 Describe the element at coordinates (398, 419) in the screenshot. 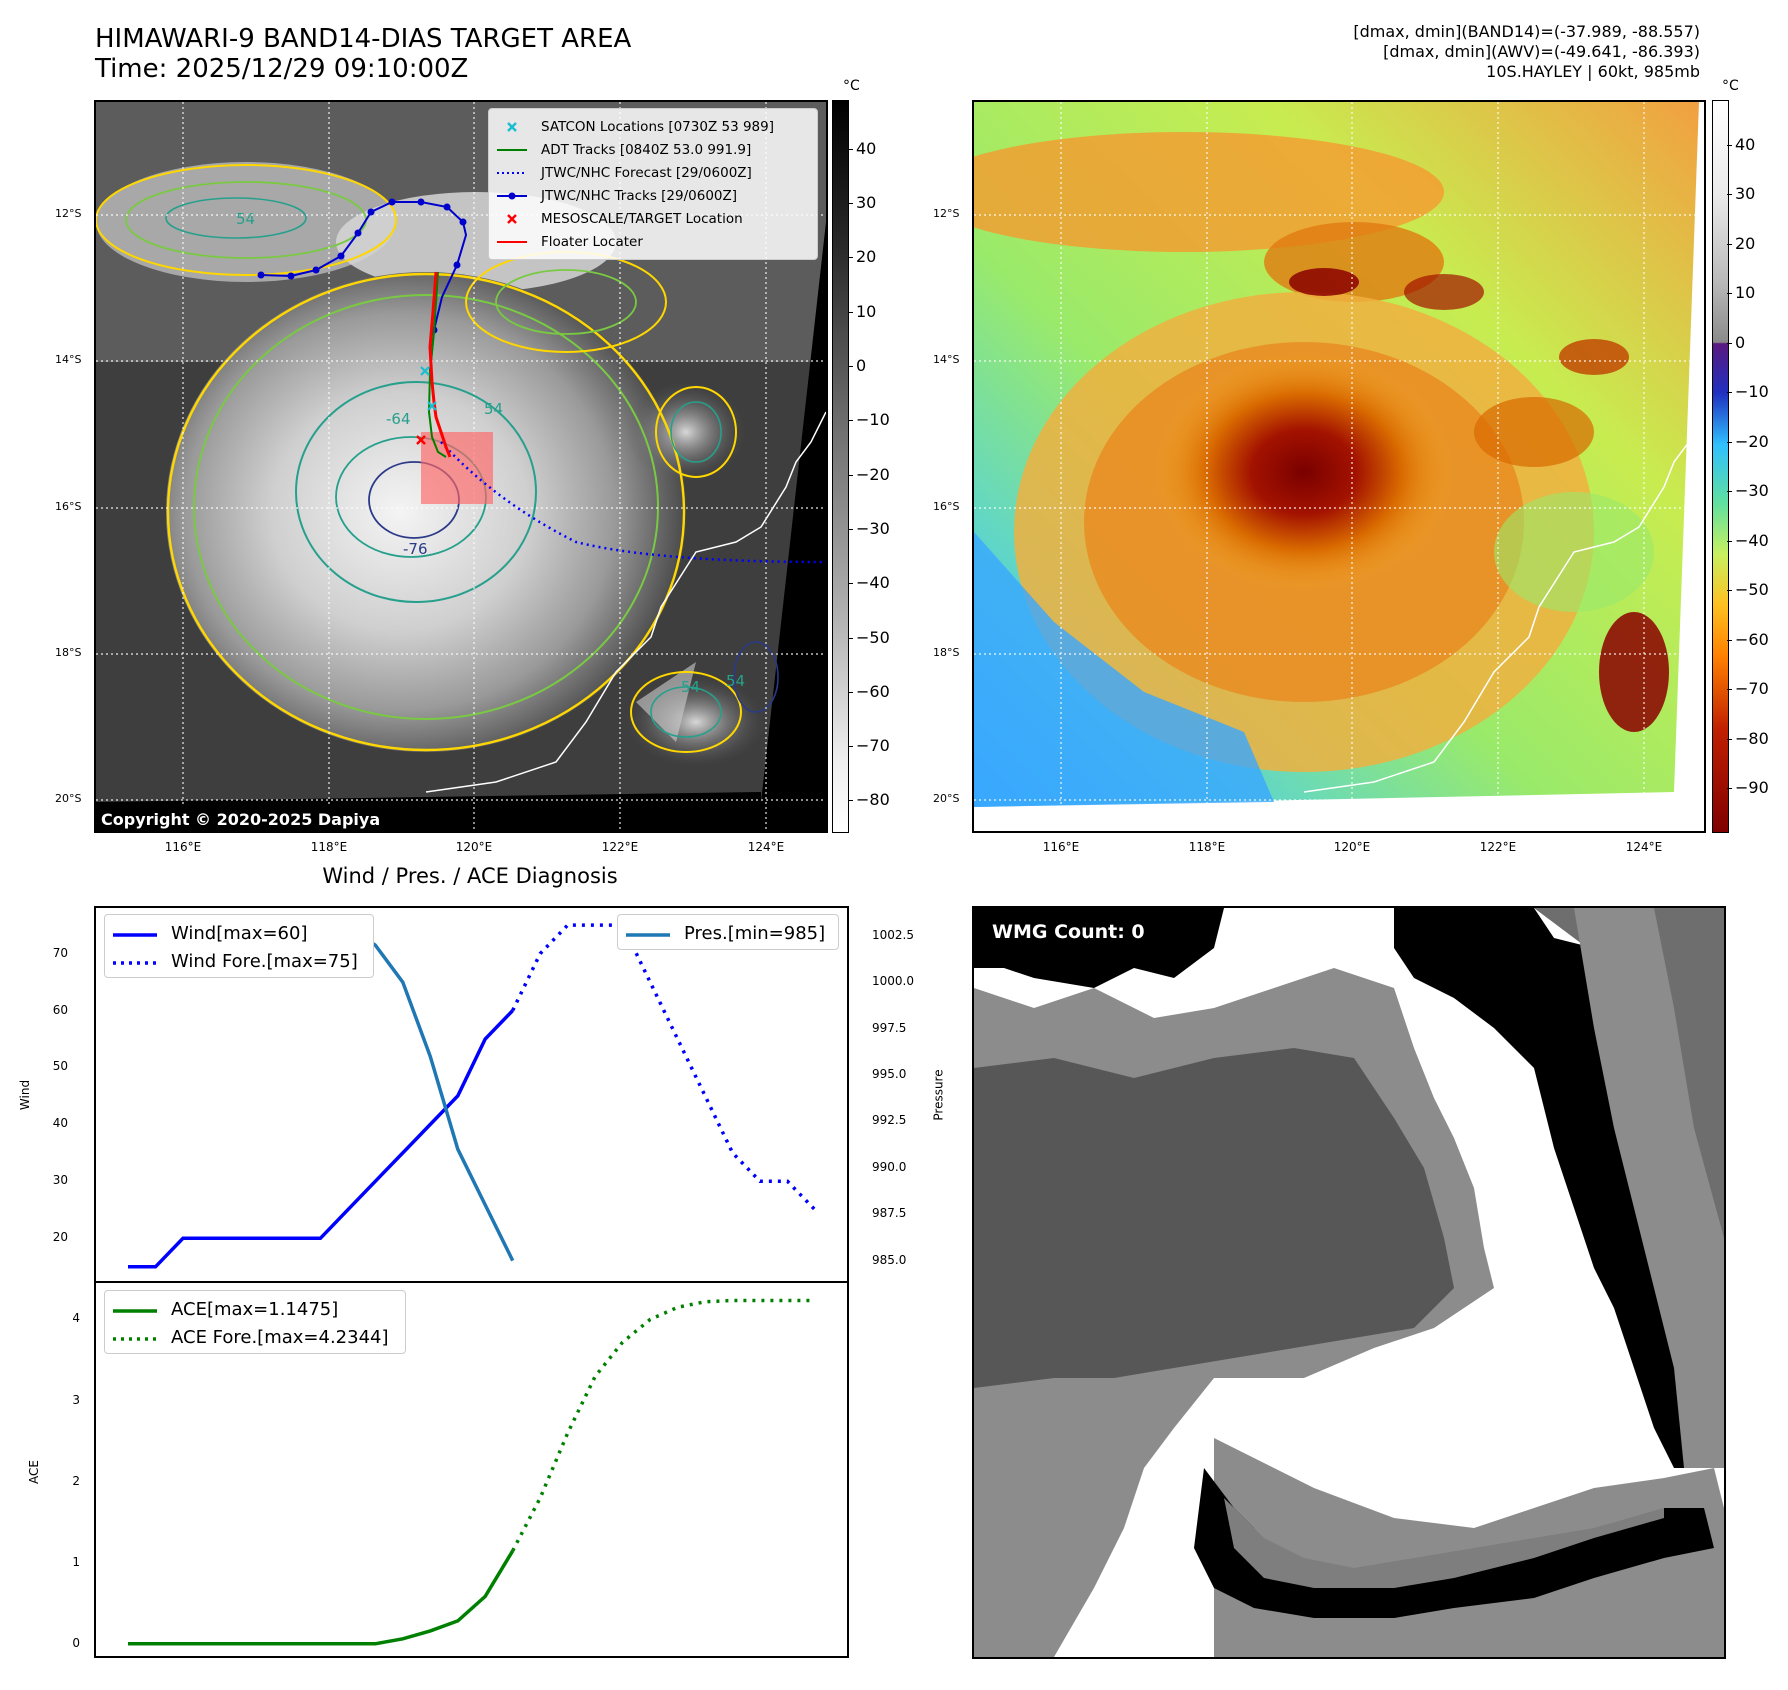

I see `contour-label: -64` at that location.